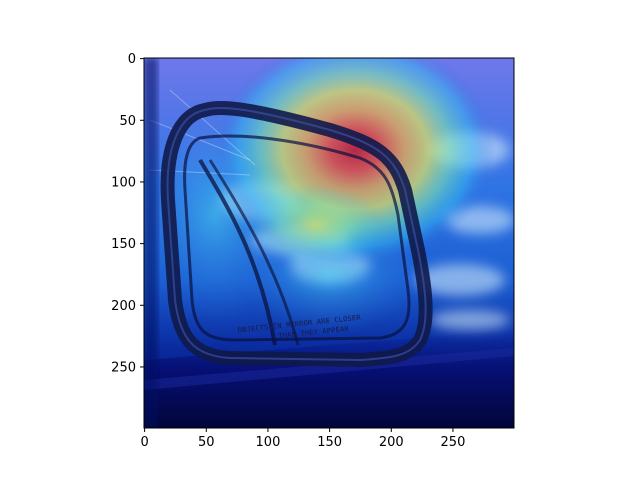 Image resolution: width=640 pixels, height=480 pixels. What do you see at coordinates (329, 442) in the screenshot?
I see `x-tick-label: 150` at bounding box center [329, 442].